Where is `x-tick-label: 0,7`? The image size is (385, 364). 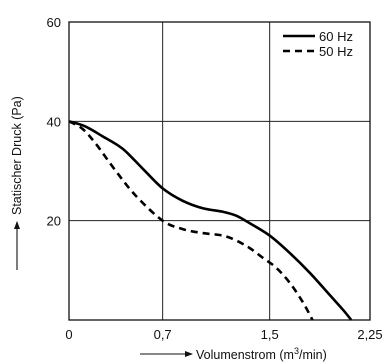 x-tick-label: 0,7 is located at coordinates (163, 334).